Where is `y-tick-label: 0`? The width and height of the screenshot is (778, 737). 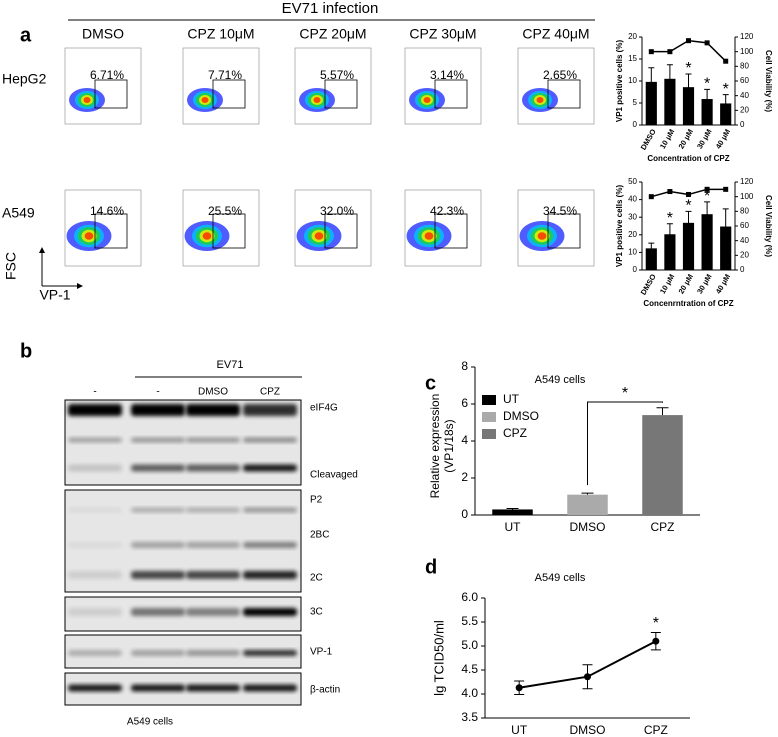
y-tick-label: 0 is located at coordinates (635, 124).